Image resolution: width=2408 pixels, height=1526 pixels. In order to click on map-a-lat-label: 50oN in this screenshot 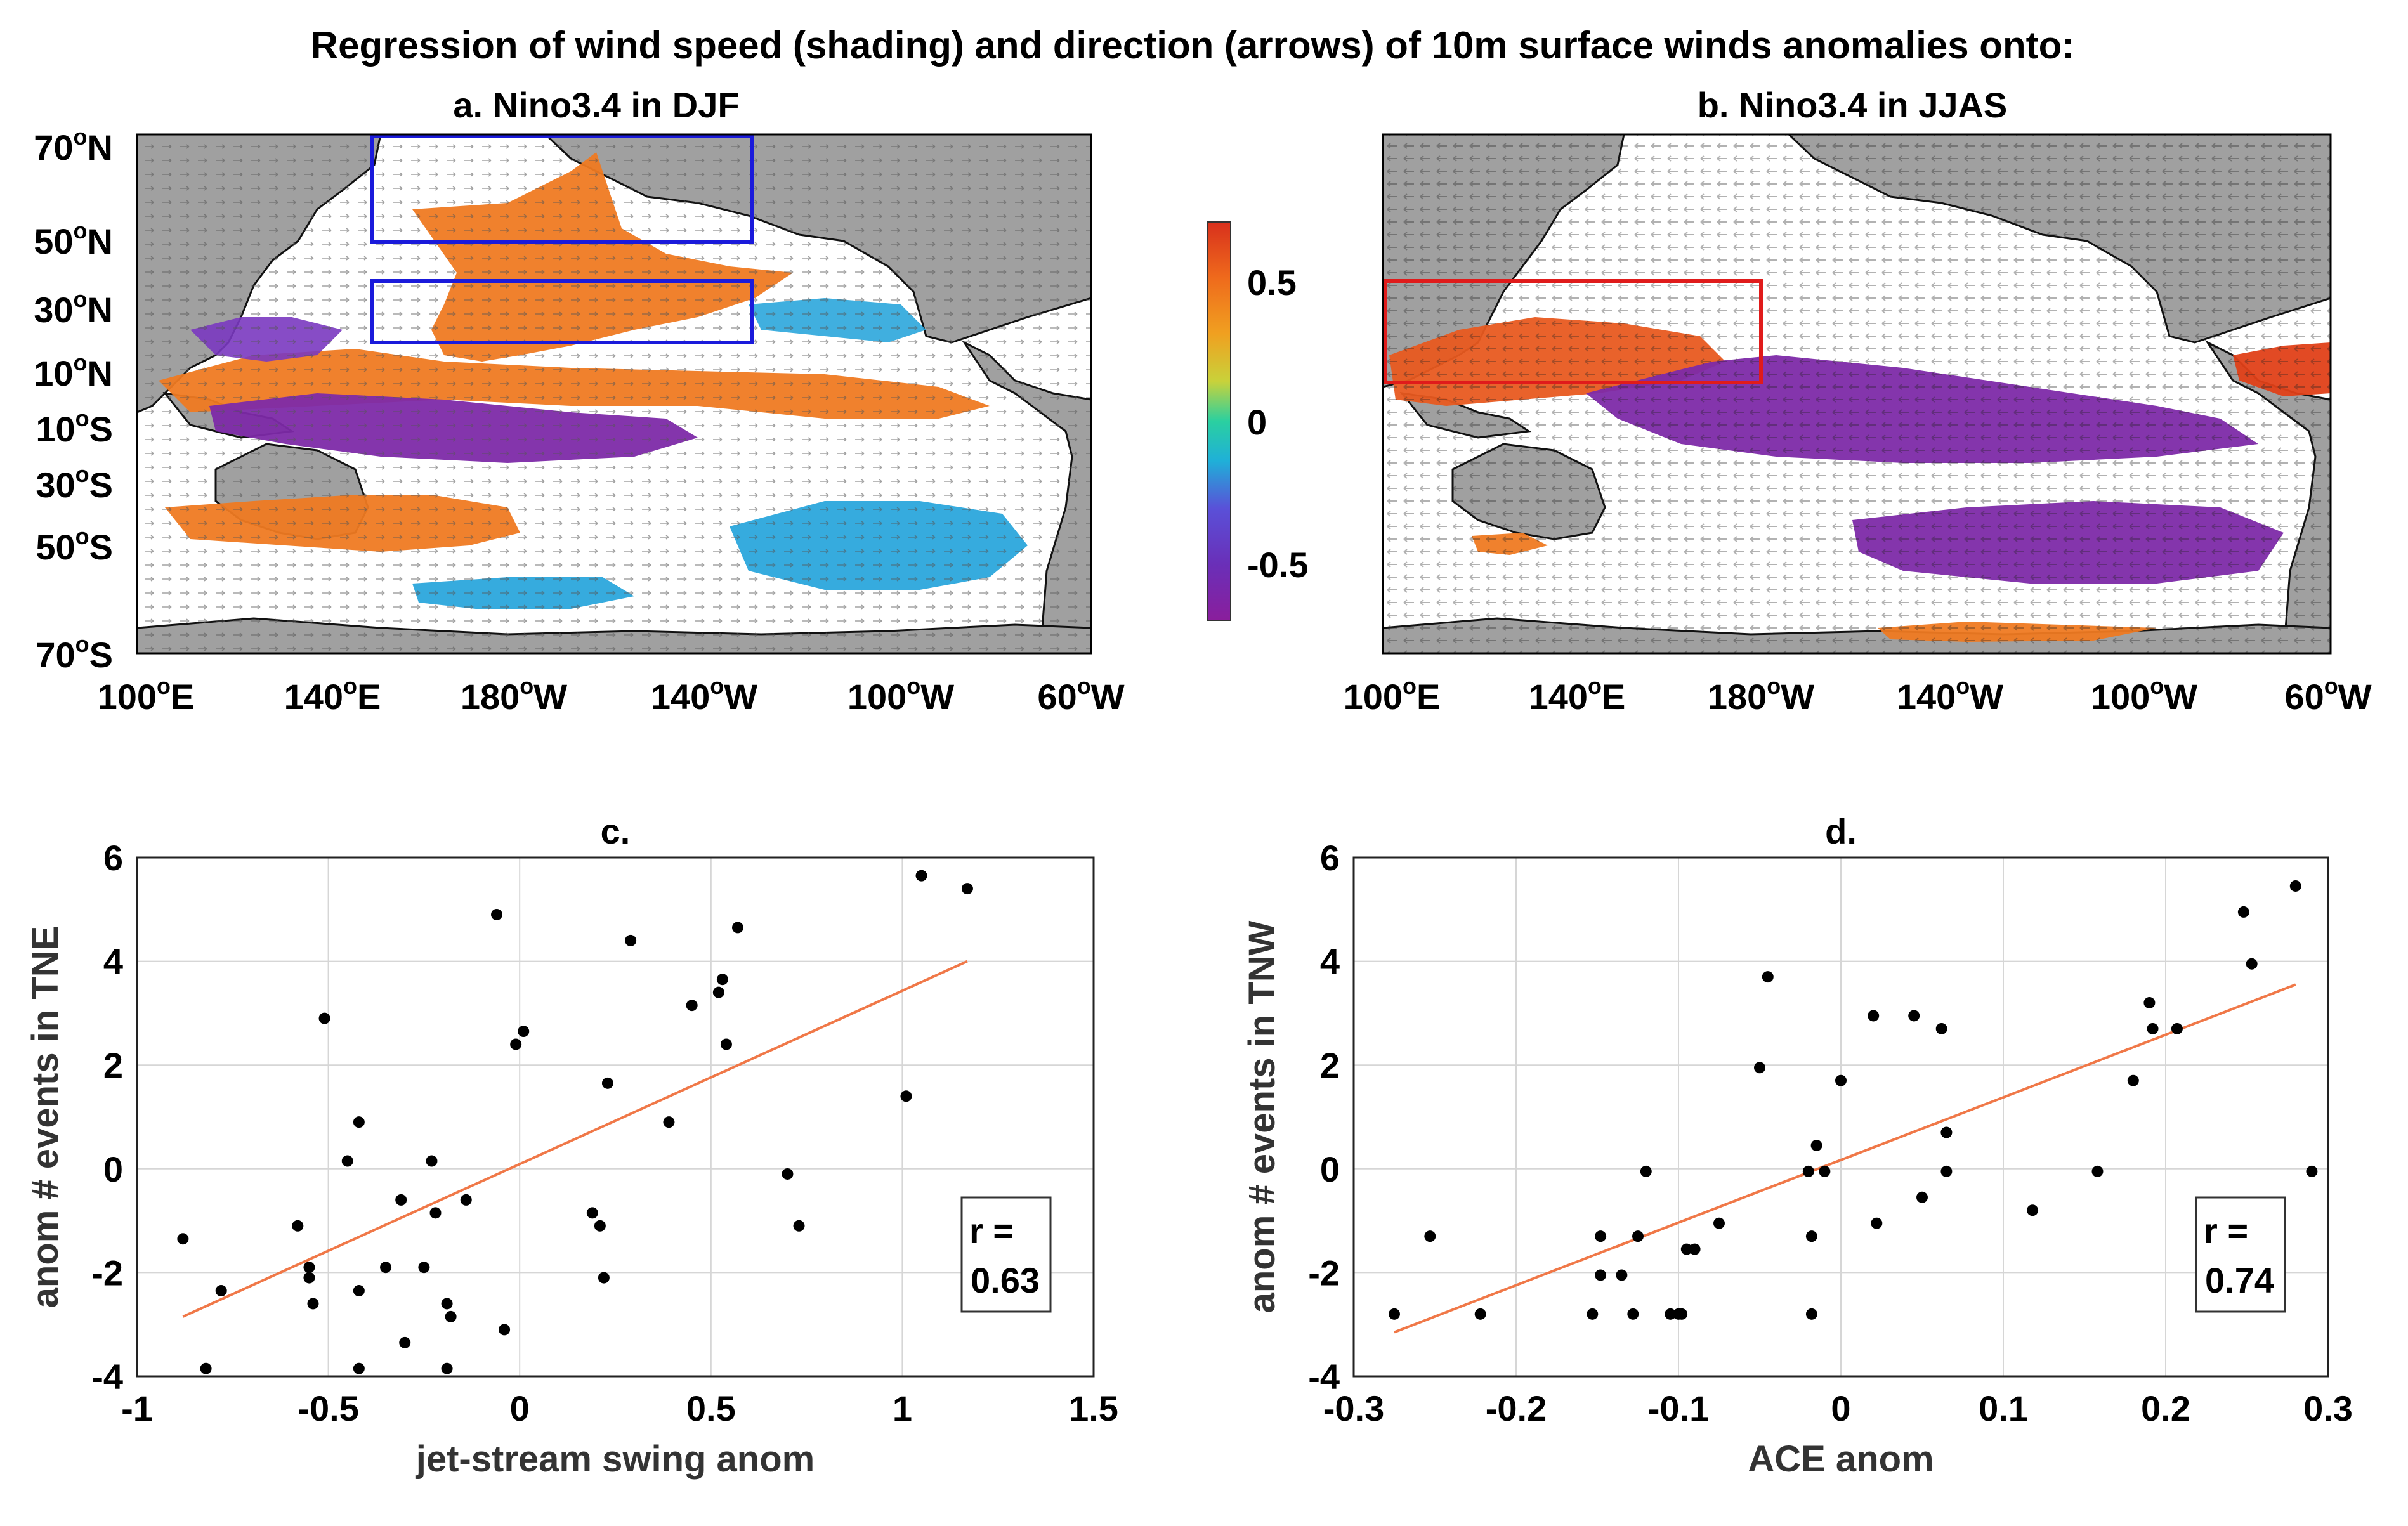, I will do `click(73, 239)`.